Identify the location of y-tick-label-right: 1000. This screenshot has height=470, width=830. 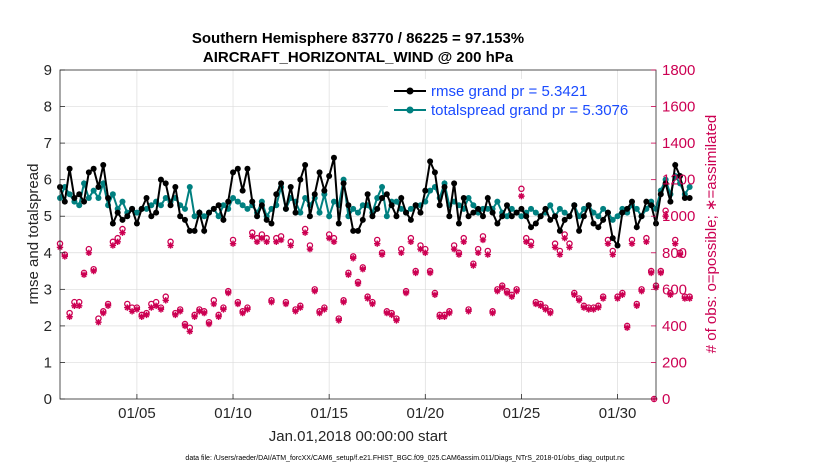
(678, 216).